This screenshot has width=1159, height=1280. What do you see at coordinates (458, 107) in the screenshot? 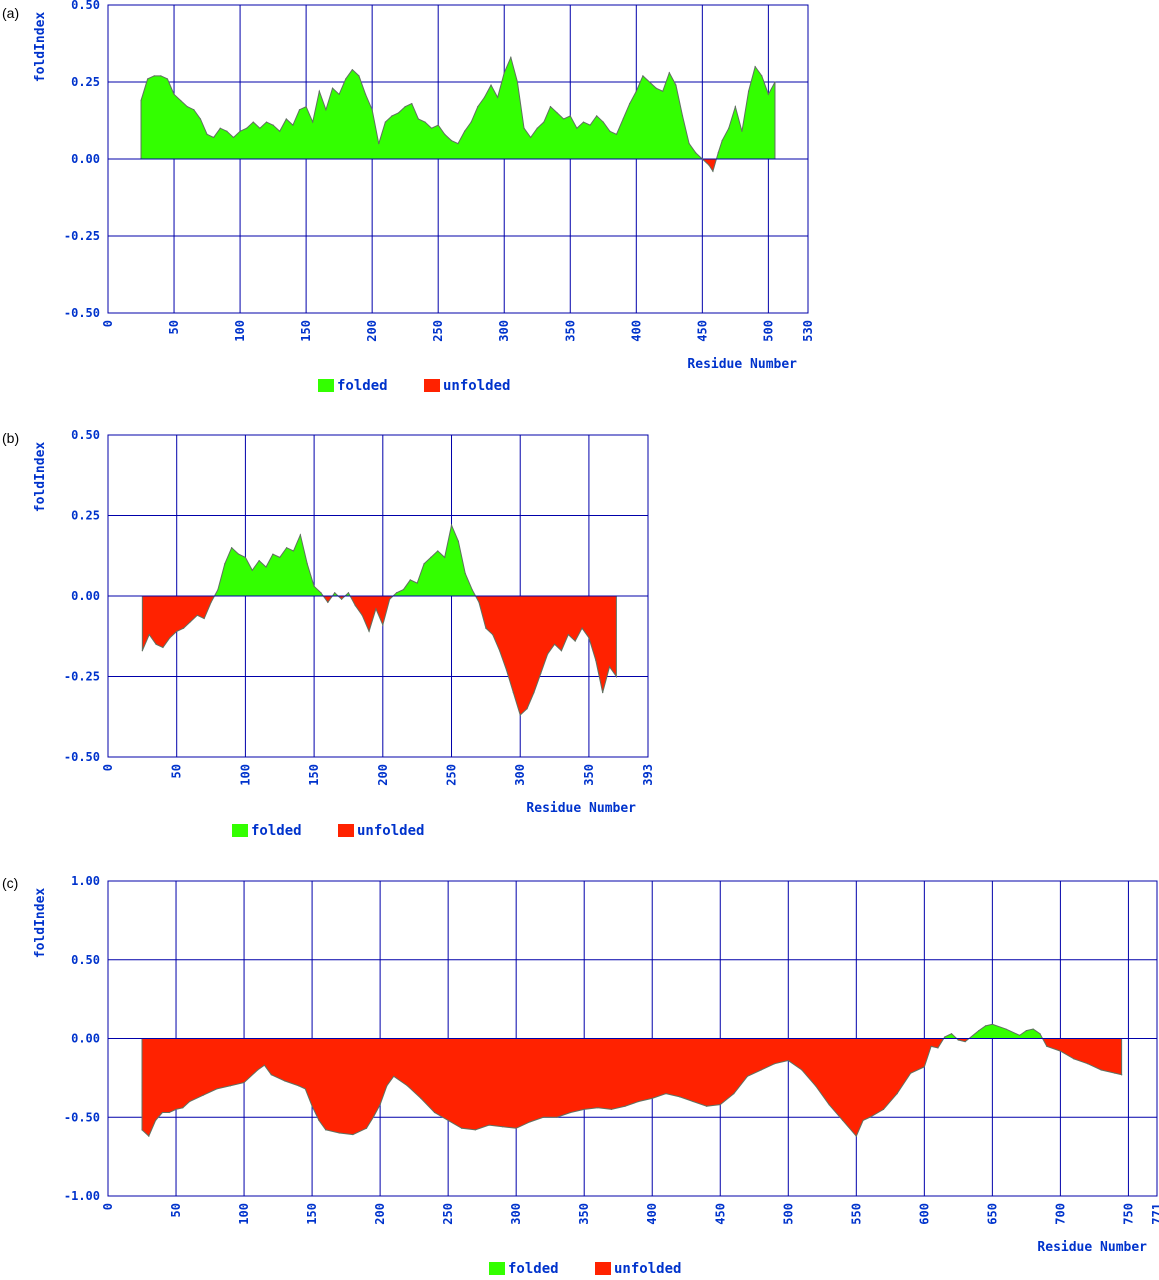
I see `folded-area` at bounding box center [458, 107].